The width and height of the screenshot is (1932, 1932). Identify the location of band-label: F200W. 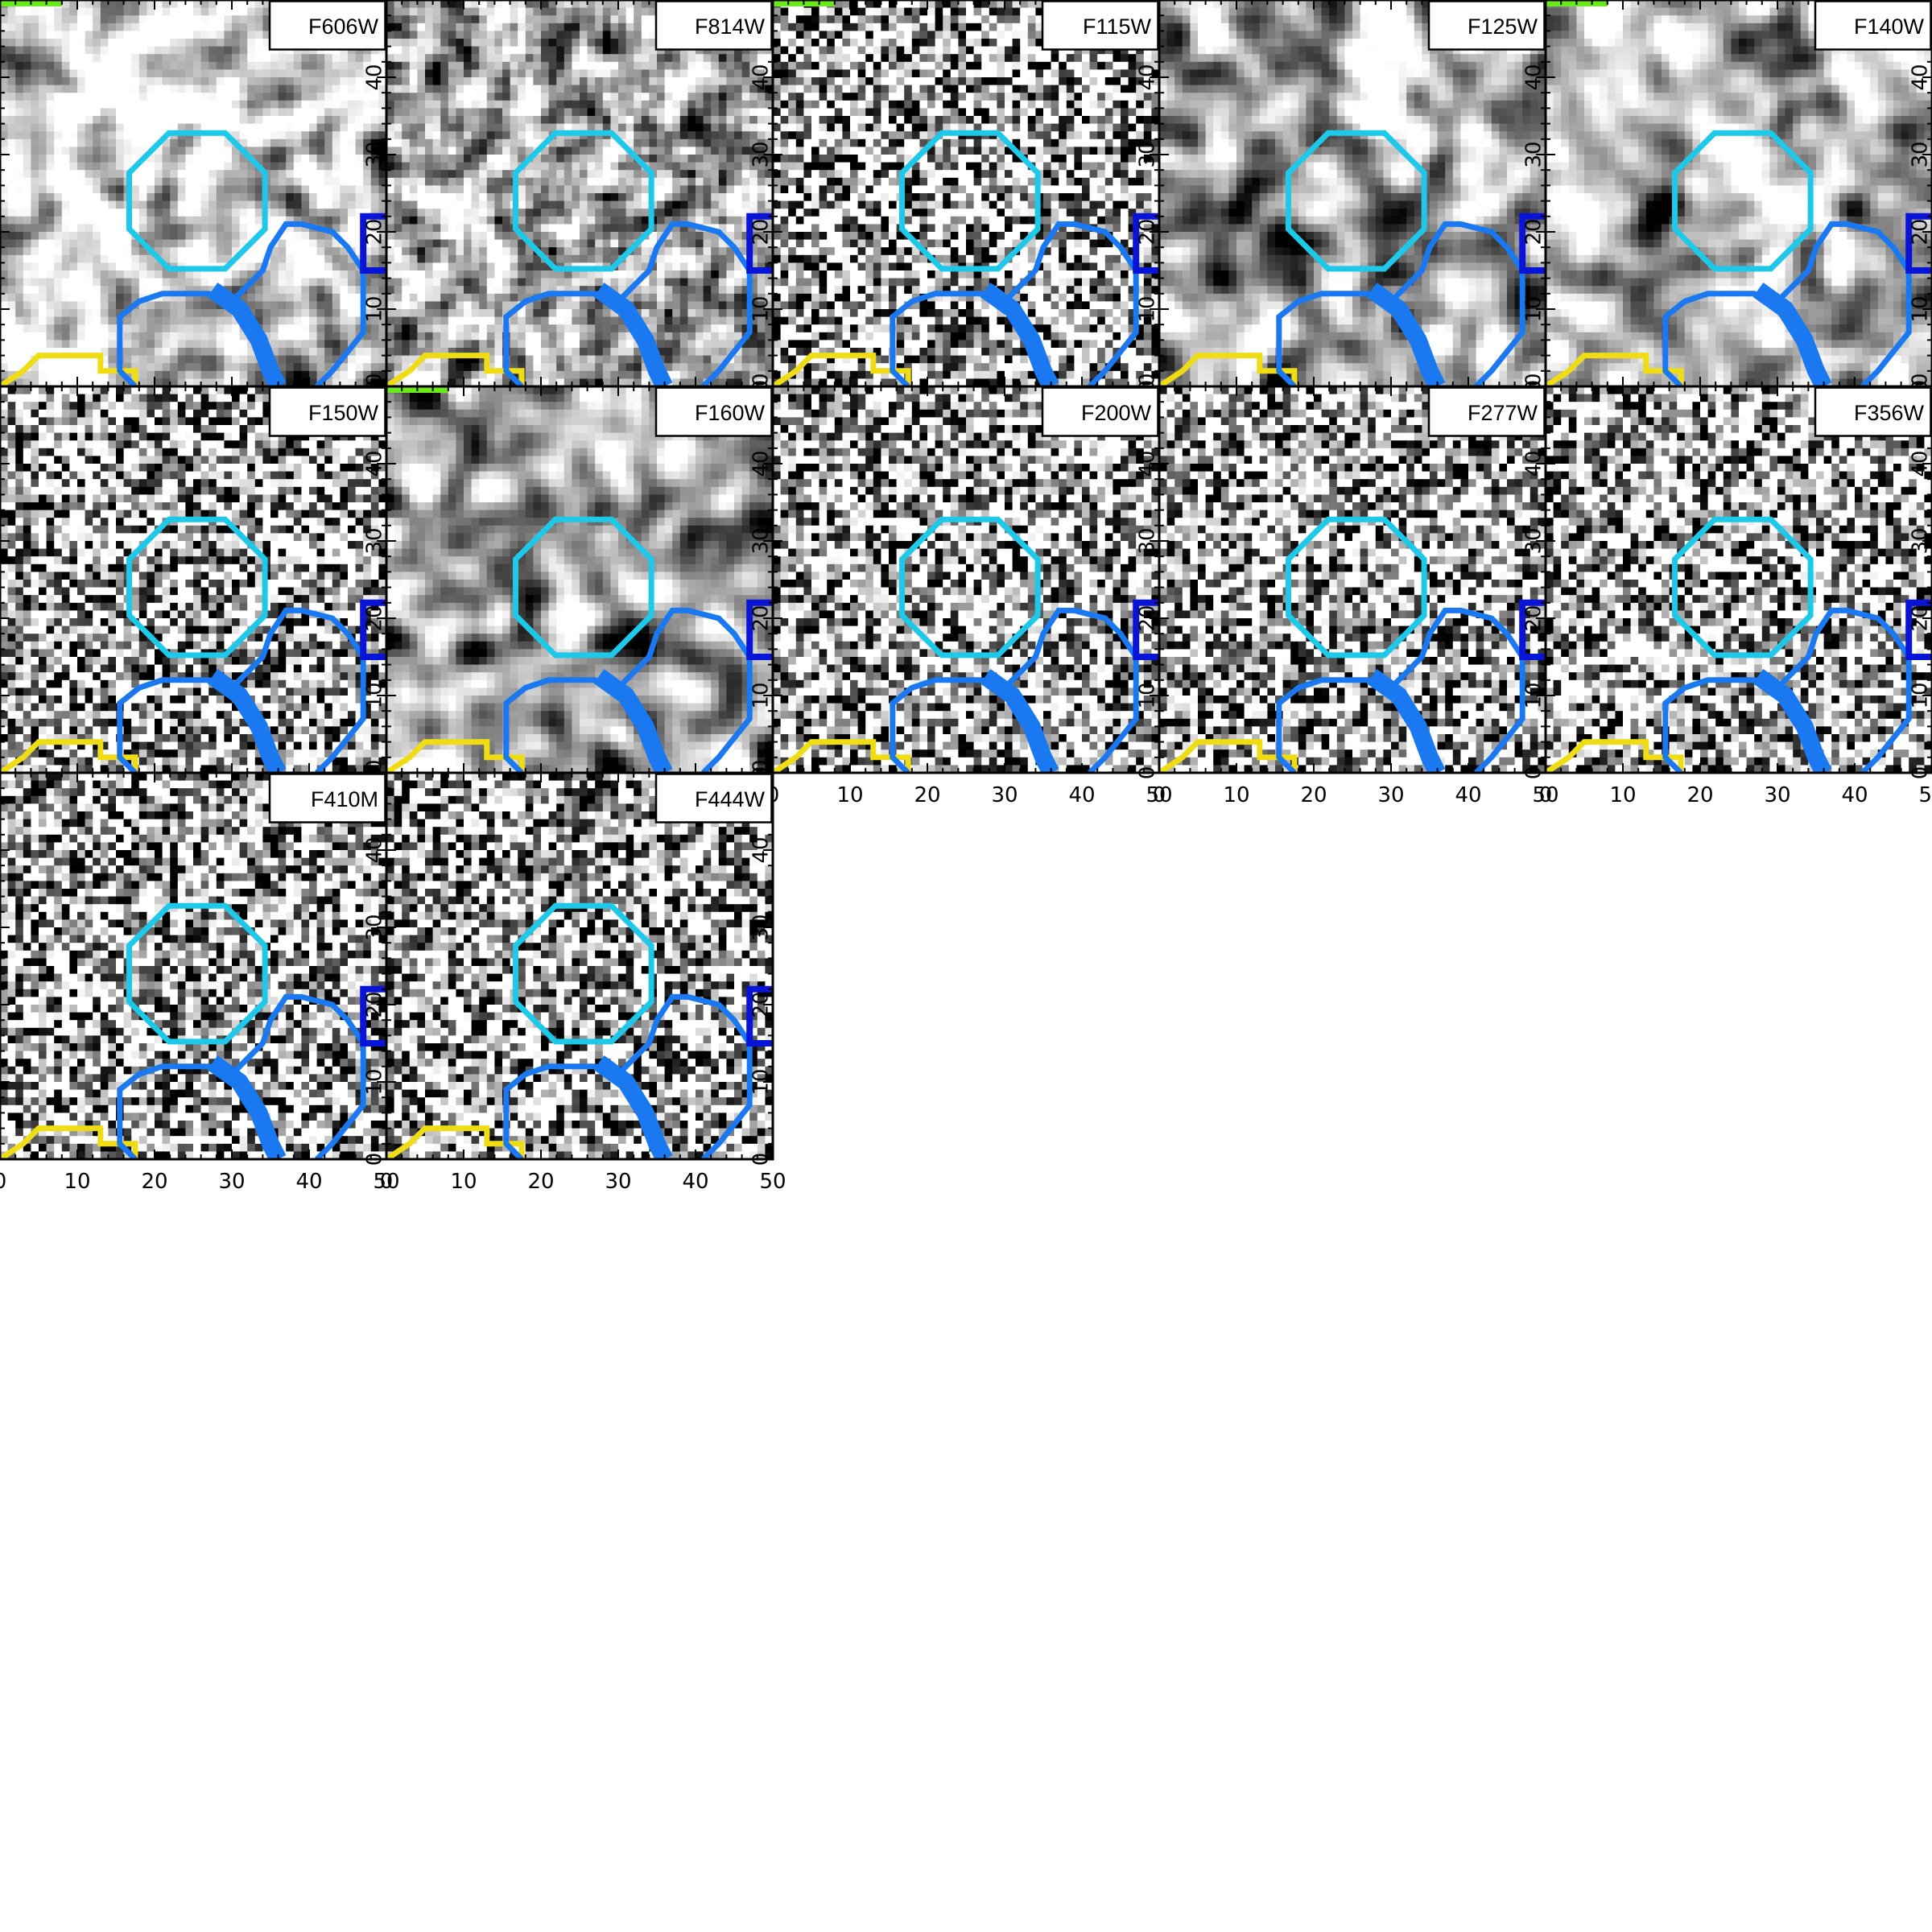
(1116, 413).